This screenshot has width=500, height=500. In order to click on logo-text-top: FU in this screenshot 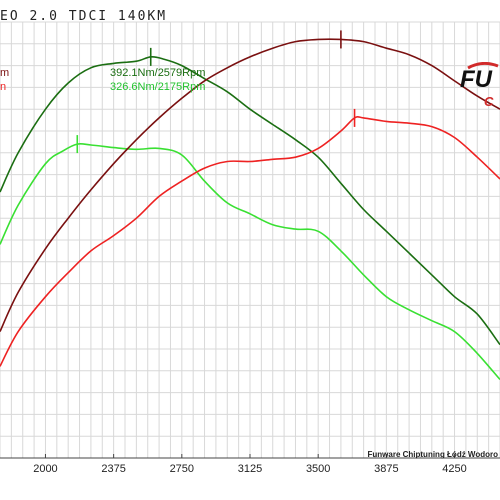, I will do `click(476, 79)`.